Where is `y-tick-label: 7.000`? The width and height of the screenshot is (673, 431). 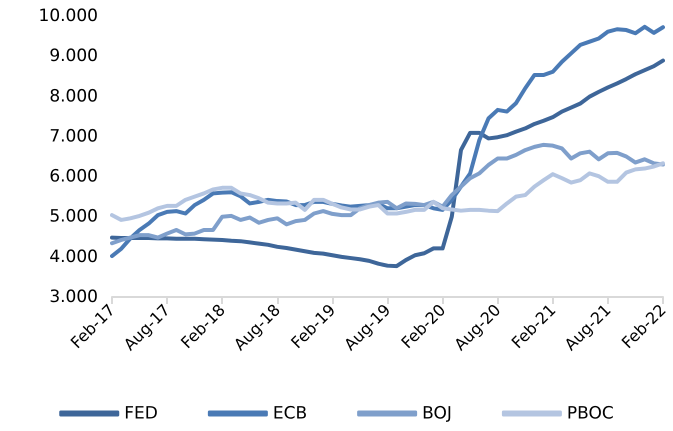 y-tick-label: 7.000 is located at coordinates (73, 136).